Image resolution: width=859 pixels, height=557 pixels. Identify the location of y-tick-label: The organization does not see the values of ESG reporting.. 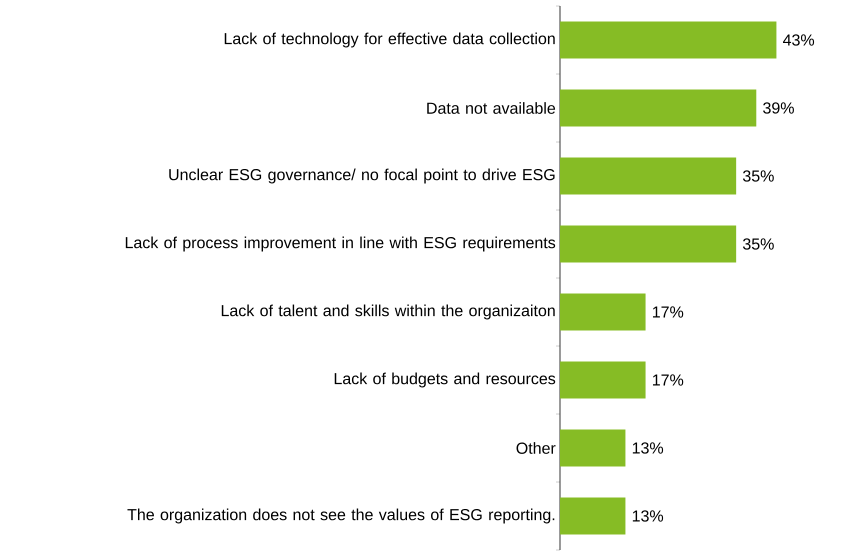
(340, 516).